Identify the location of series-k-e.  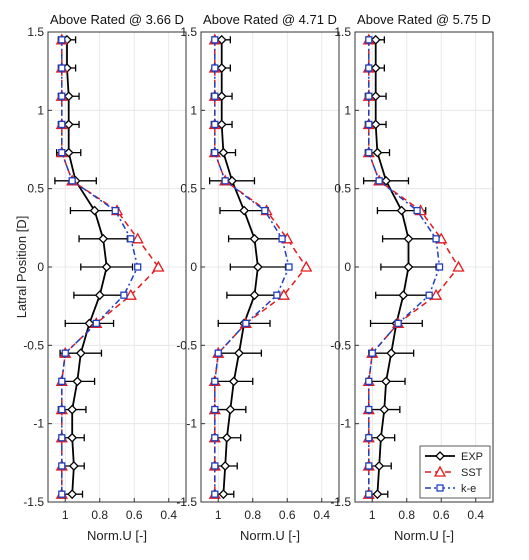
(404, 267).